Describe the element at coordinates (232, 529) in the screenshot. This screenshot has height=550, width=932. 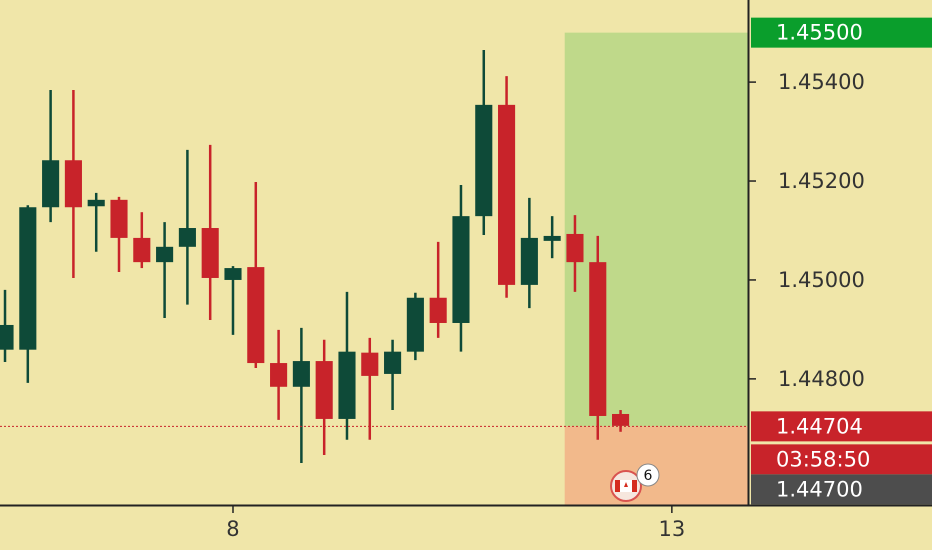
I see `x-tick-label: 8` at that location.